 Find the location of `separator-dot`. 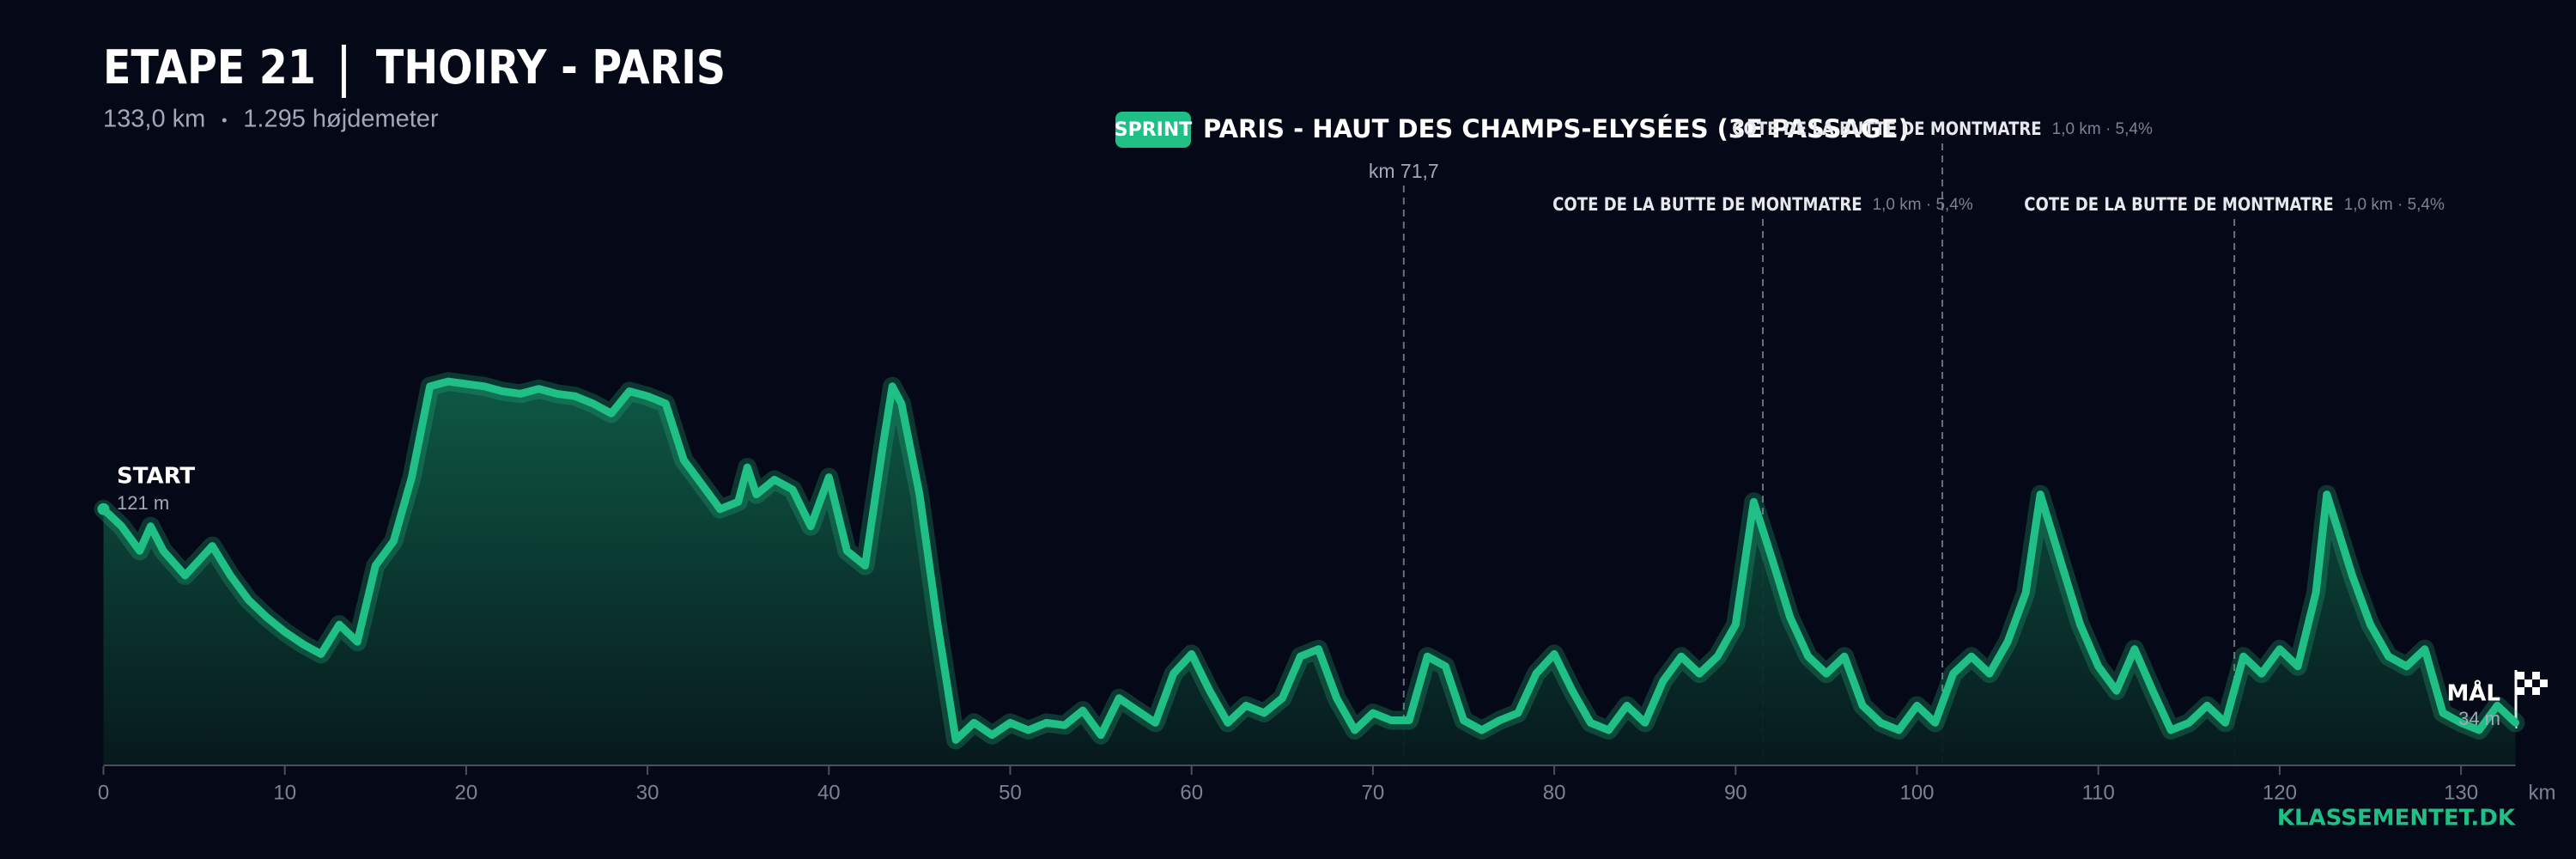

separator-dot is located at coordinates (225, 121).